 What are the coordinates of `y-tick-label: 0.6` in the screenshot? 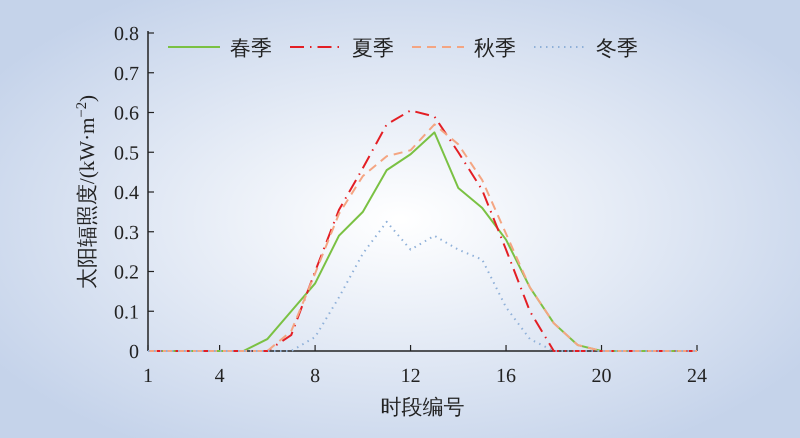 It's located at (126, 113).